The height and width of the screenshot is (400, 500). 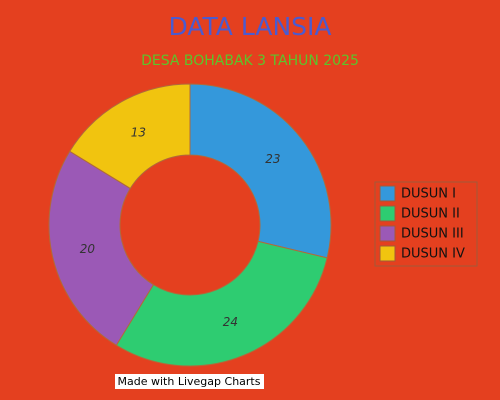 I want to click on watermark: Made with Livegap Charts, so click(x=189, y=381).